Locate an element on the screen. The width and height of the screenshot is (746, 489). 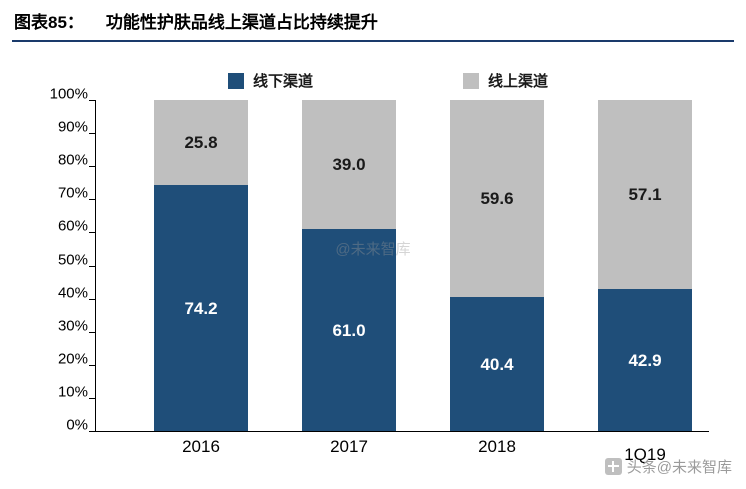
legend-swatch-icon-online is located at coordinates (471, 80).